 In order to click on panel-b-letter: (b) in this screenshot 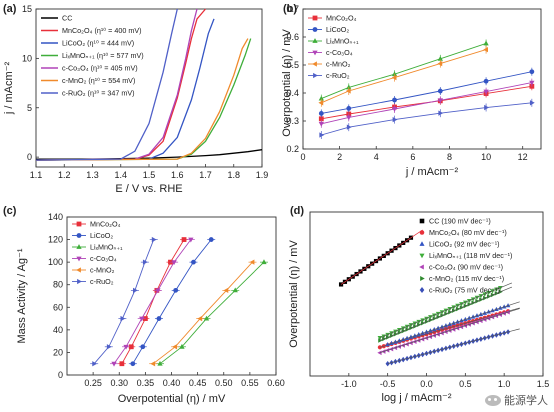, I will do `click(290, 9)`.